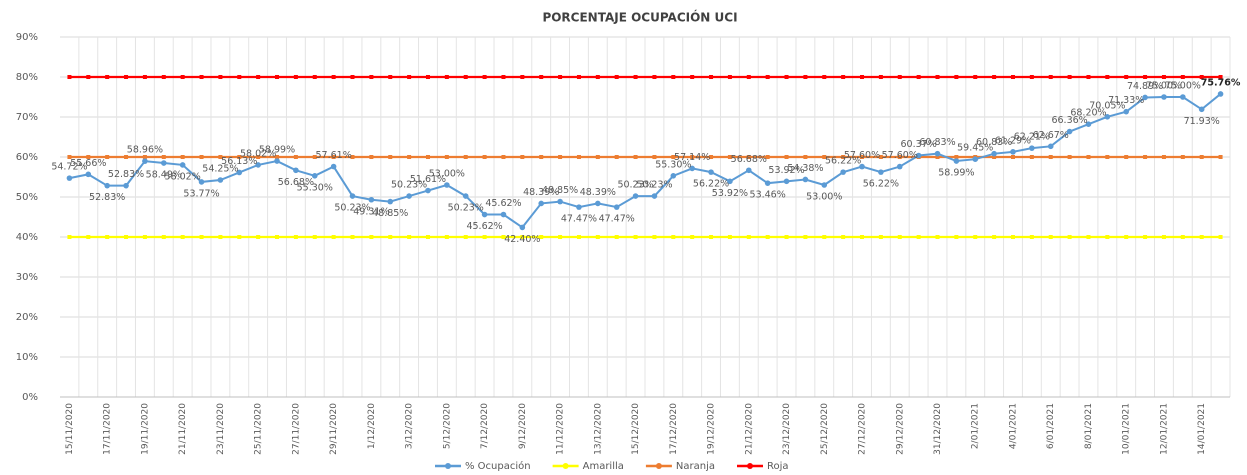 The image size is (1247, 475). I want to click on x-tick-label: 3/12/2020, so click(410, 426).